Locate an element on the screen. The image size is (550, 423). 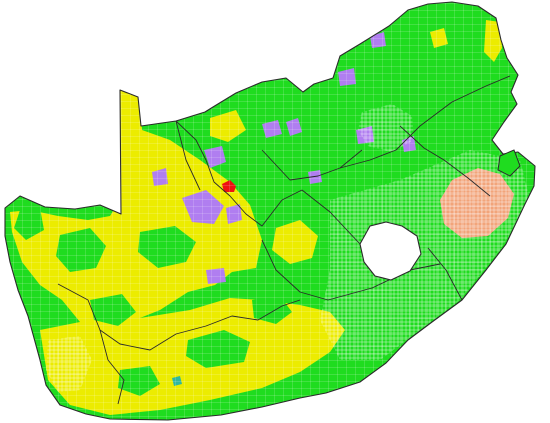
border-northern-cape-north-west is located at coordinates (239, 173).